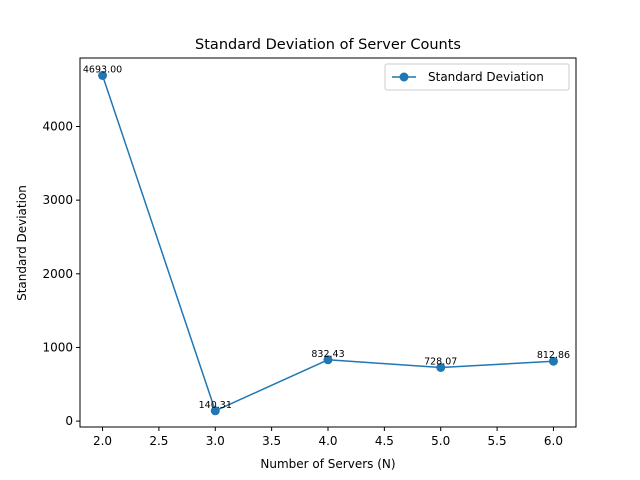 The height and width of the screenshot is (480, 640). I want to click on data-label: 4693.00, so click(102, 69).